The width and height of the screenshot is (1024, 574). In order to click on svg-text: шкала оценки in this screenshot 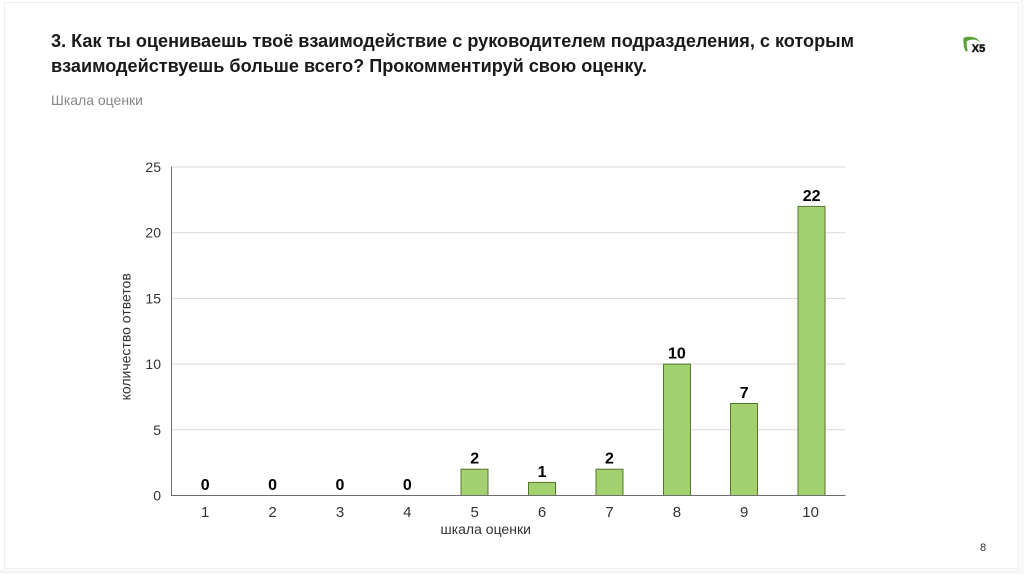, I will do `click(485, 529)`.